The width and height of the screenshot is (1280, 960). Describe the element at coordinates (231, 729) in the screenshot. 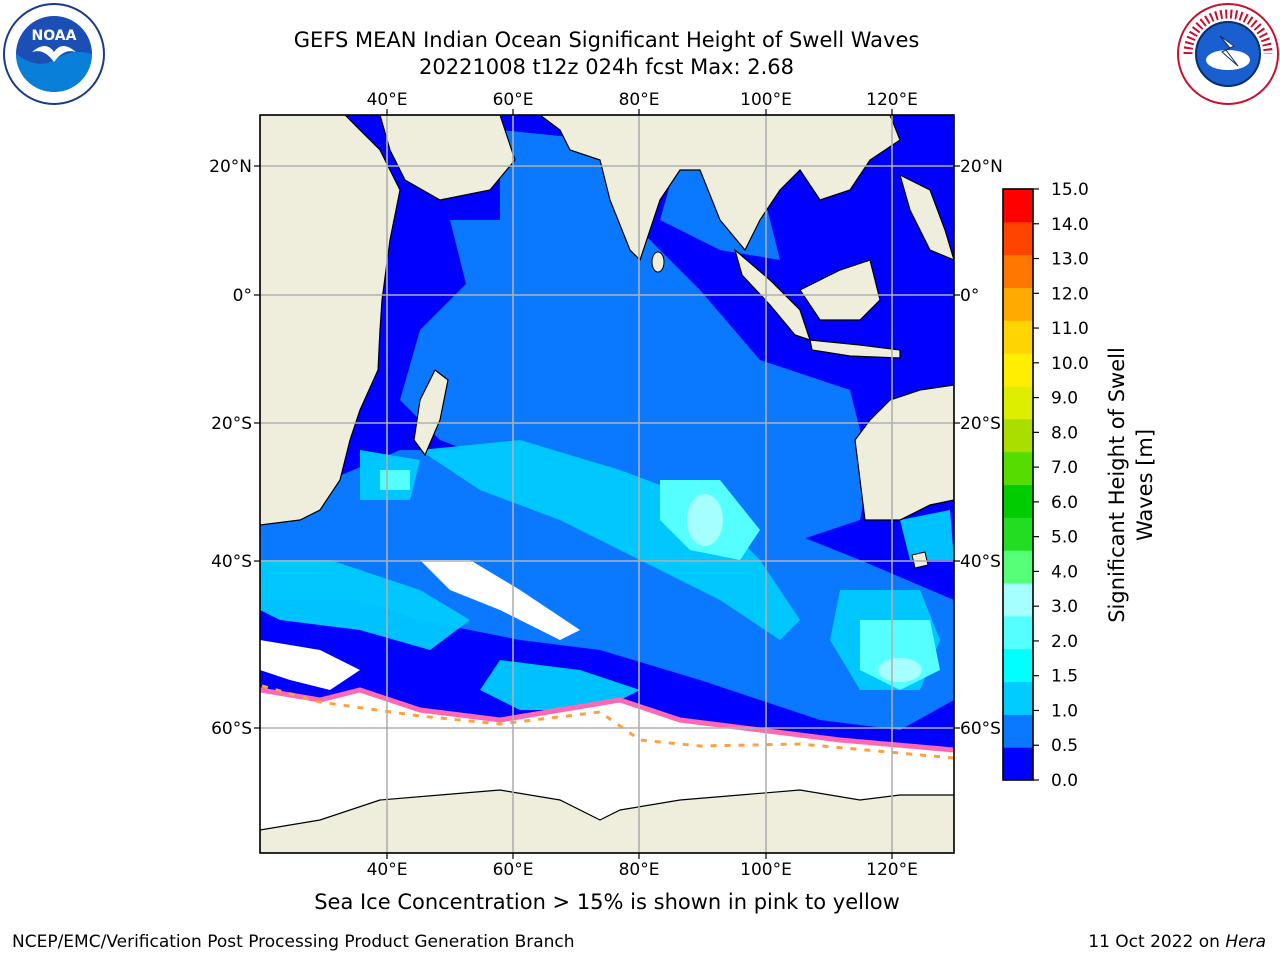

I see `lat-label-left: 60°S` at that location.